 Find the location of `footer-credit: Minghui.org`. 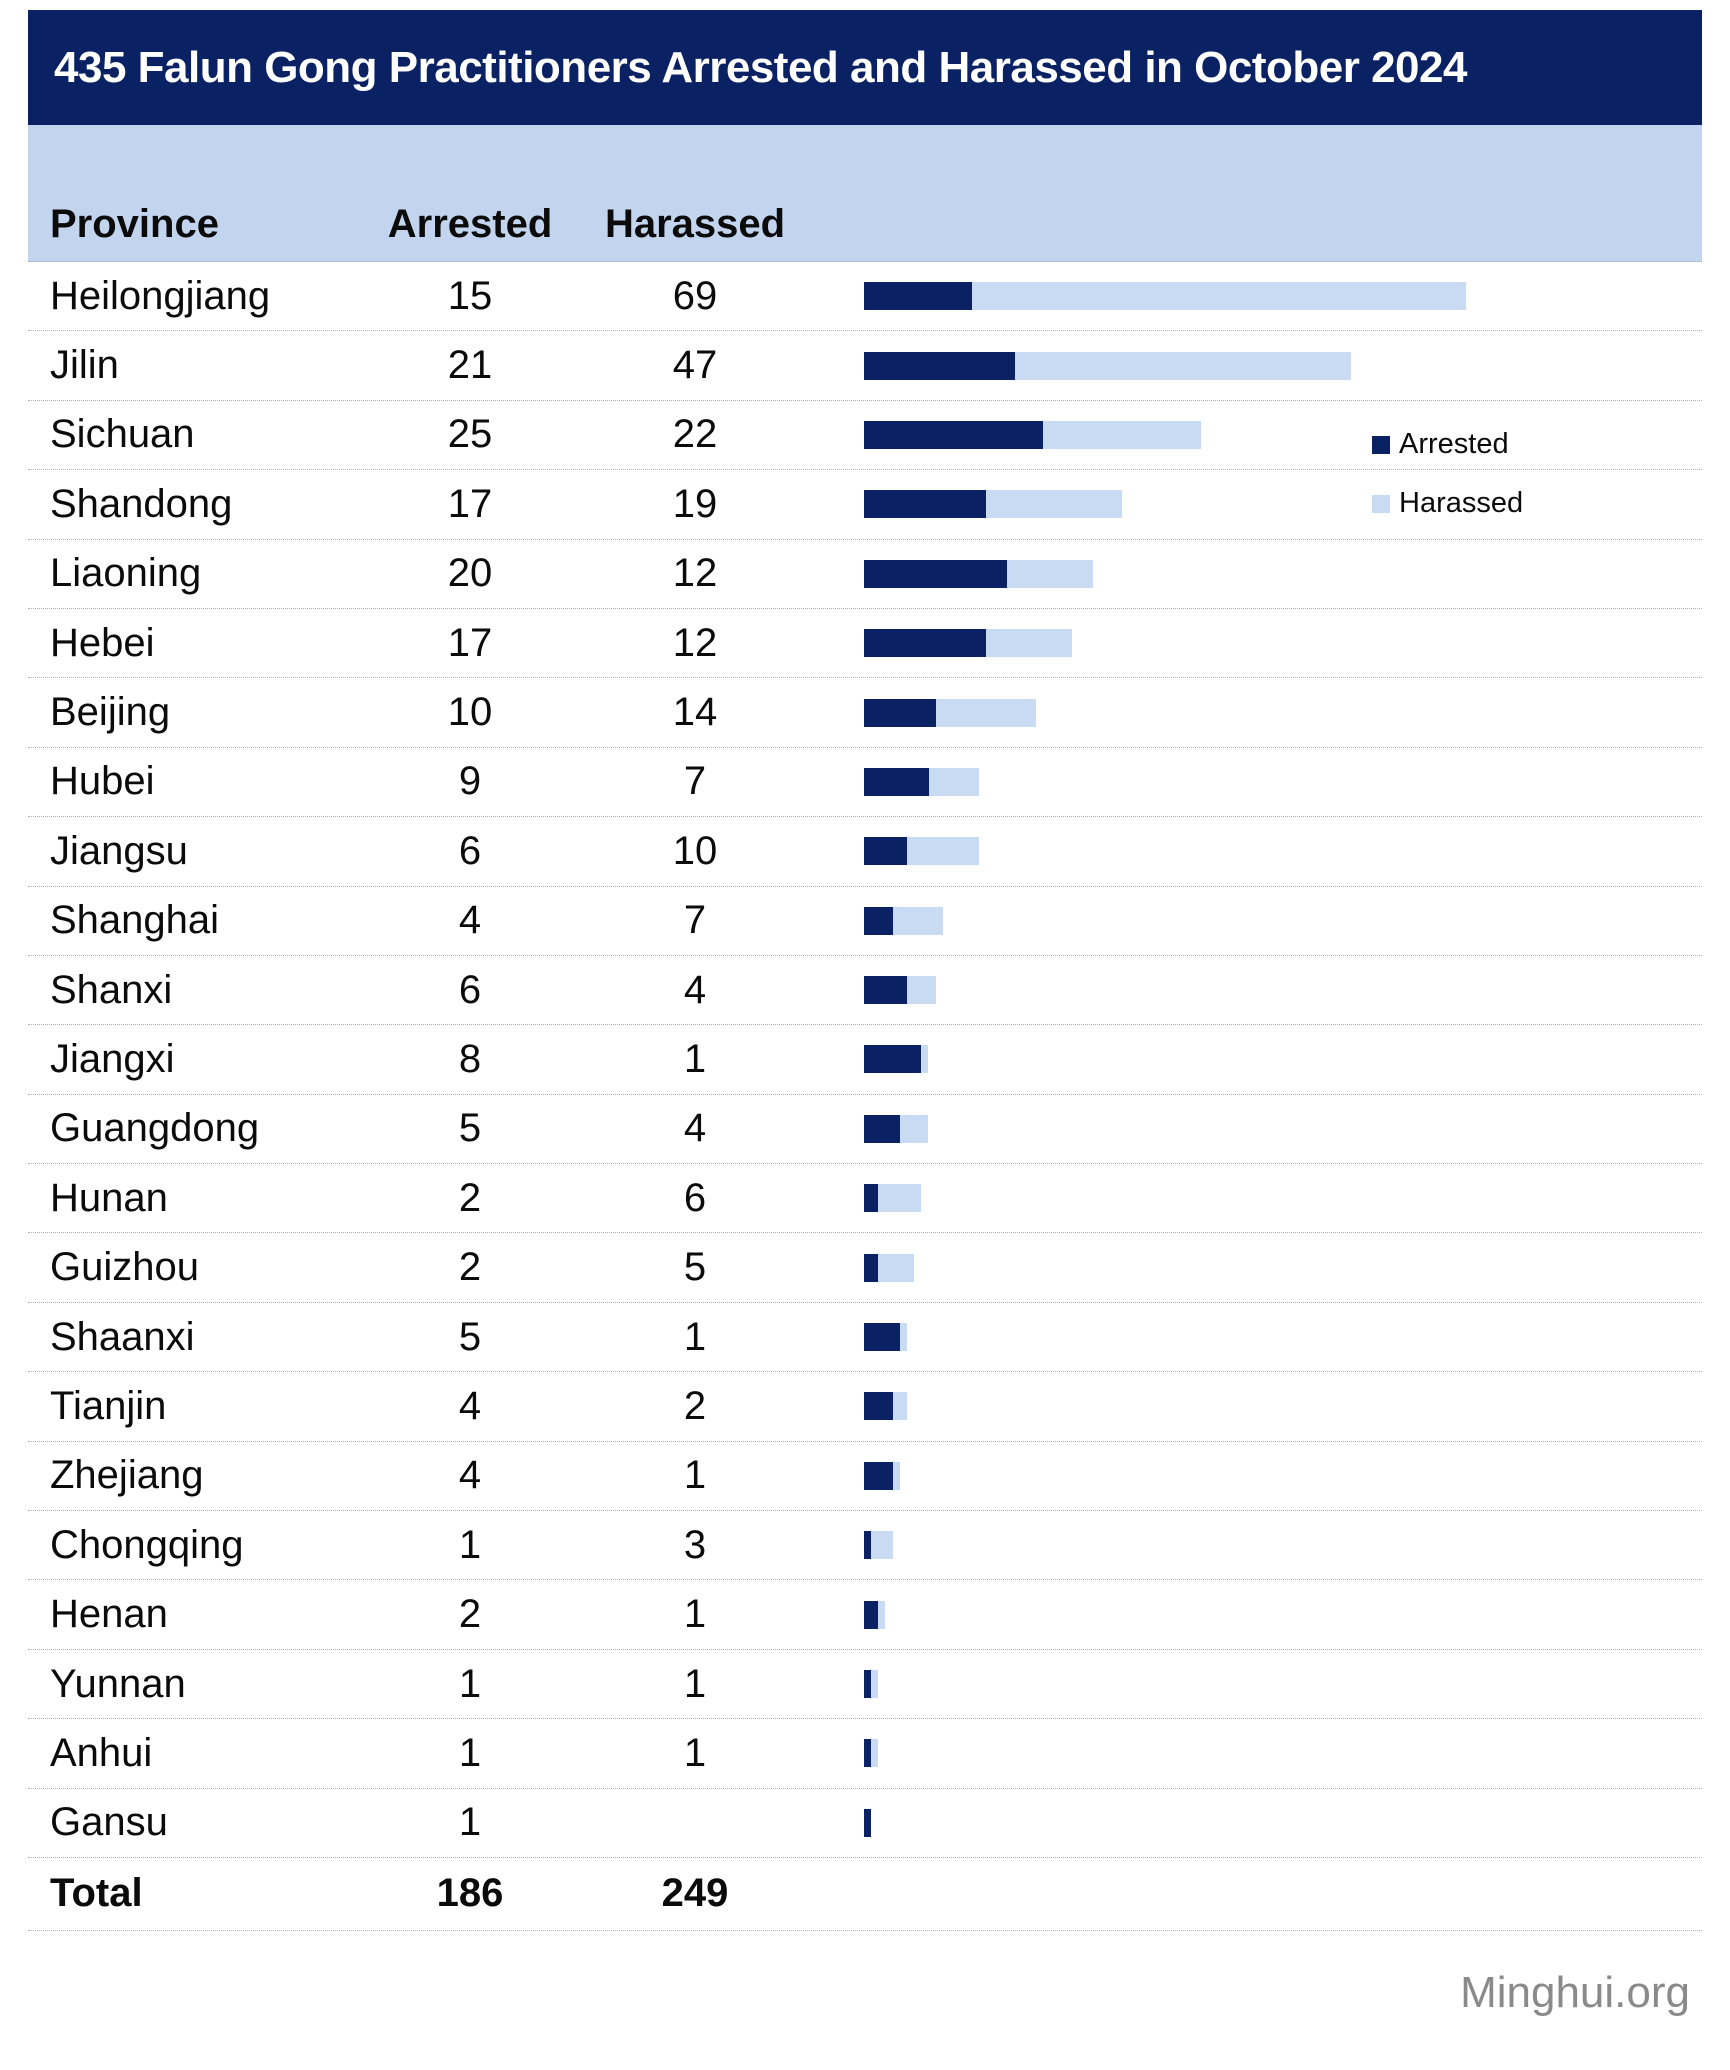

footer-credit: Minghui.org is located at coordinates (1575, 1992).